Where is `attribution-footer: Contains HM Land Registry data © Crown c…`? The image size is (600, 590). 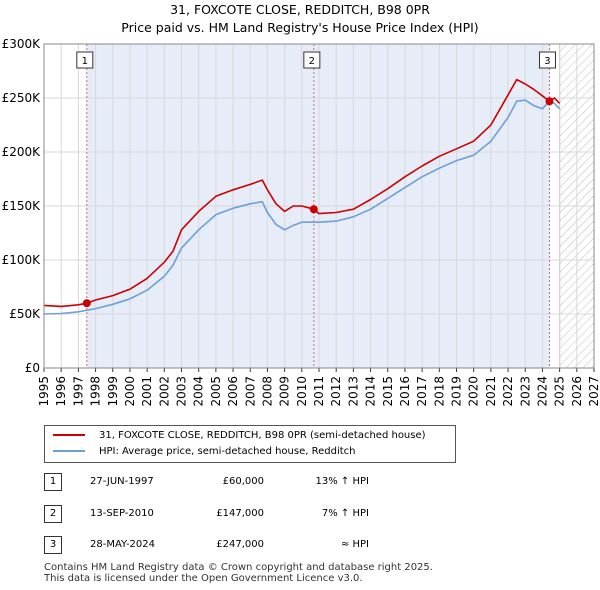
attribution-footer: Contains HM Land Registry data © Crown c… is located at coordinates (238, 573).